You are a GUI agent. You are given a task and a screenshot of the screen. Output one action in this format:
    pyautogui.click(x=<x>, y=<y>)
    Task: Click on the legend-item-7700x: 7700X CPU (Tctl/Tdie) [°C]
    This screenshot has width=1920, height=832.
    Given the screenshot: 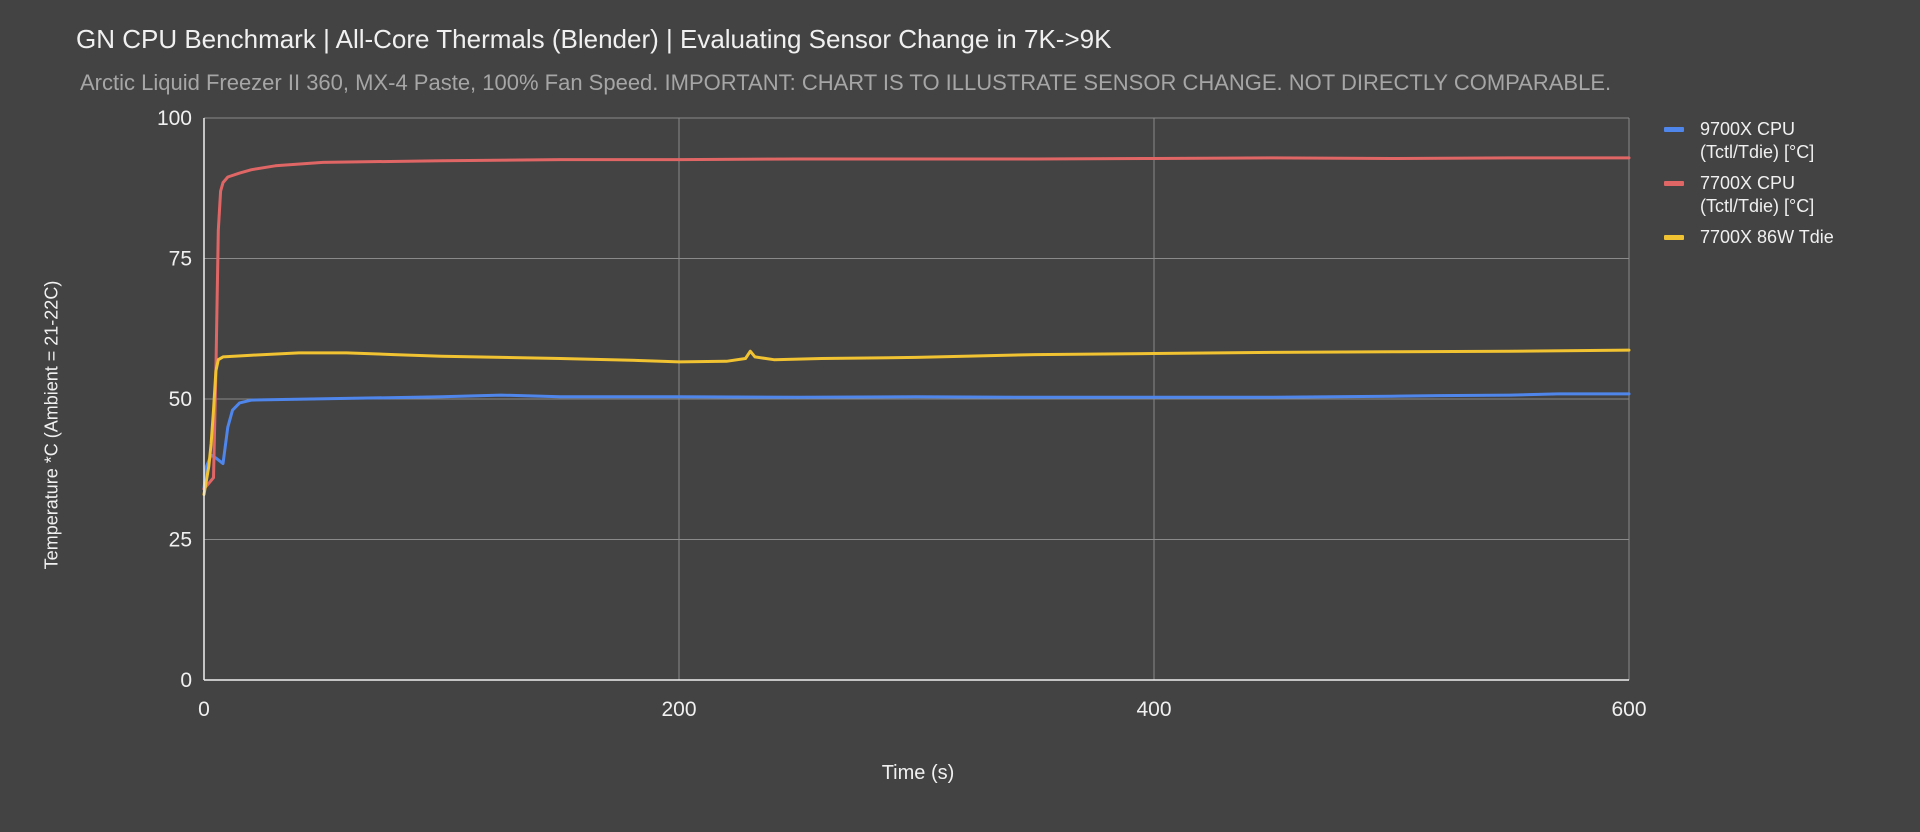 What is the action you would take?
    pyautogui.click(x=1789, y=195)
    